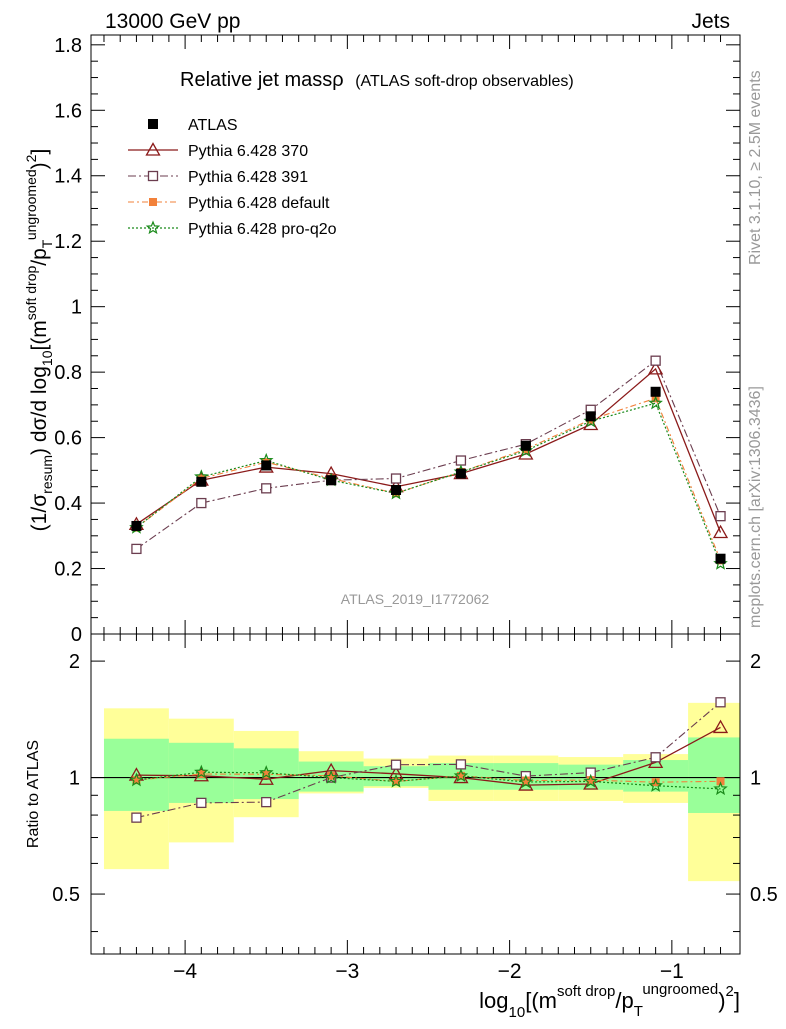  What do you see at coordinates (185, 971) in the screenshot?
I see `x-tick-label: −4` at bounding box center [185, 971].